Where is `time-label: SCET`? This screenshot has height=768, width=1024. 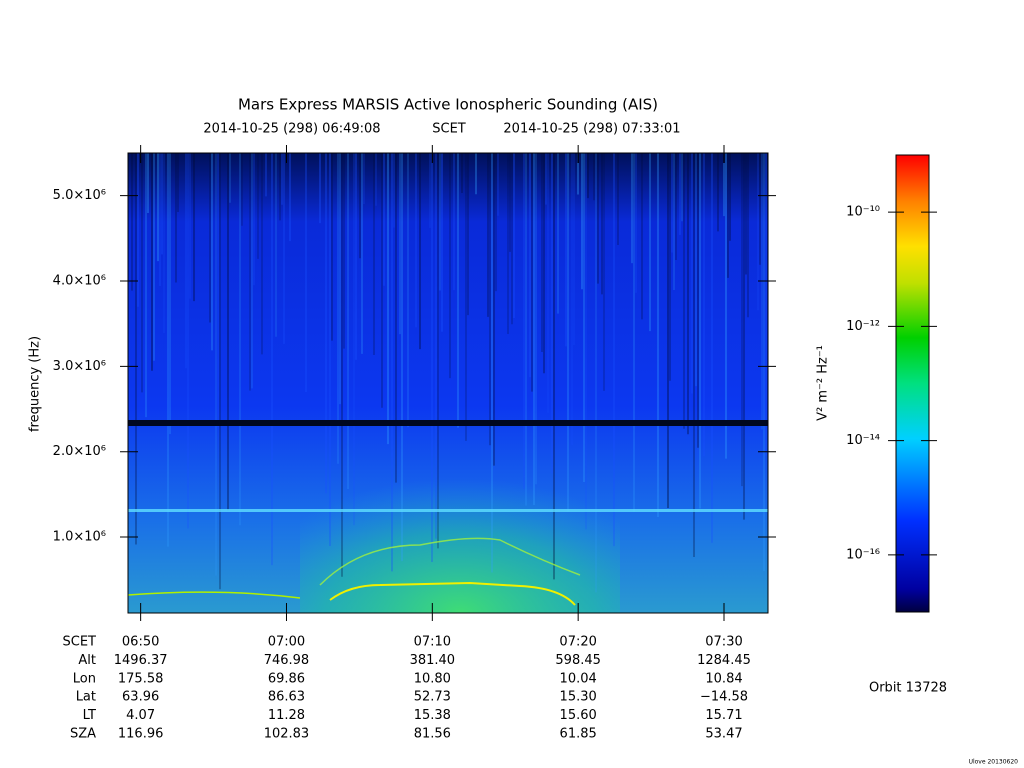 time-label: SCET is located at coordinates (449, 129).